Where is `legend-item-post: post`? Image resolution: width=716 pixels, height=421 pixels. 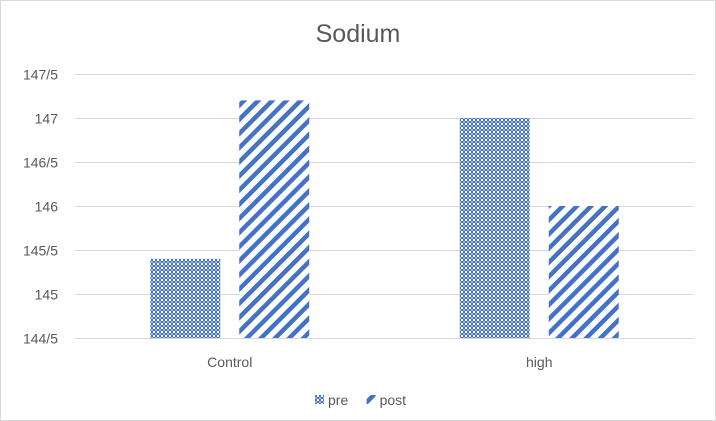 legend-item-post: post is located at coordinates (386, 400).